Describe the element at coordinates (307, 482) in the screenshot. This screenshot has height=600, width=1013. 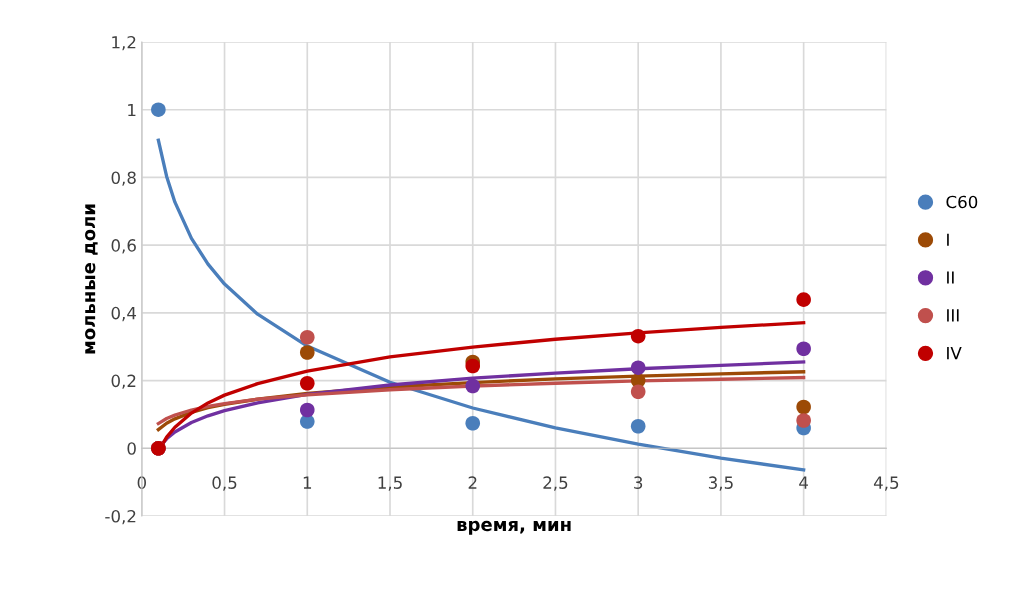
I see `x-tick-label: 1` at that location.